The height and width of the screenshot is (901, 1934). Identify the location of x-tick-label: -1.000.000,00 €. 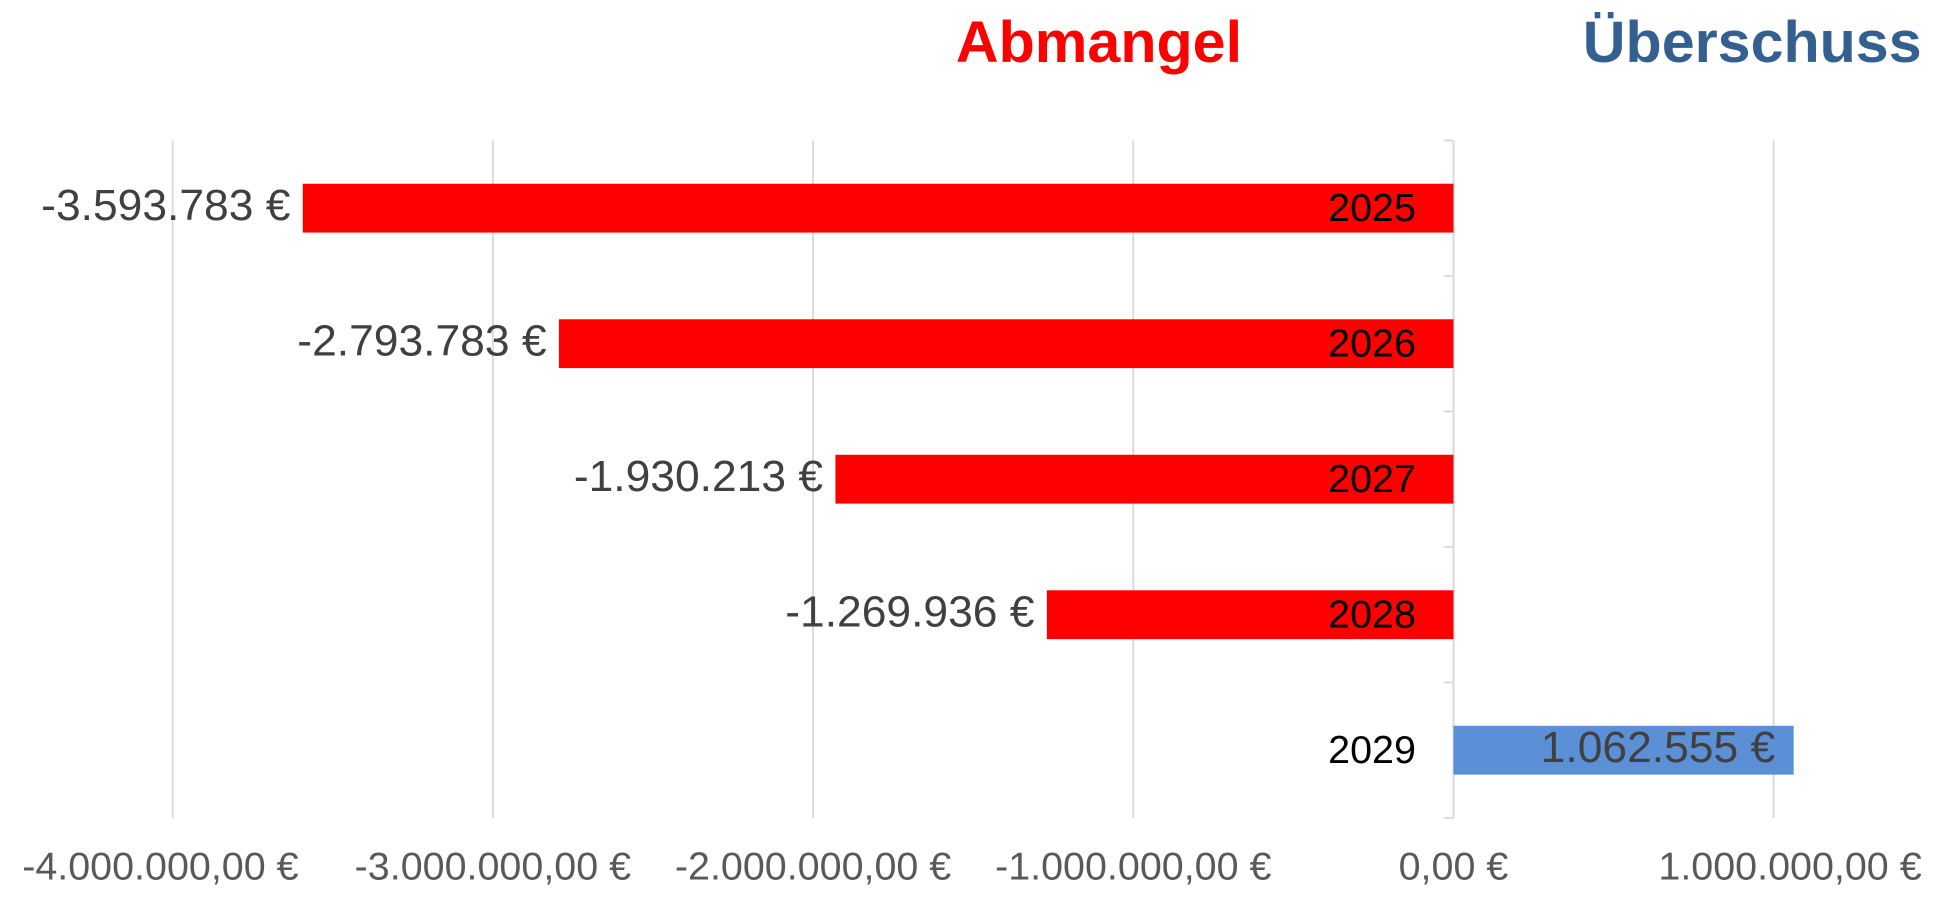
(1133, 867).